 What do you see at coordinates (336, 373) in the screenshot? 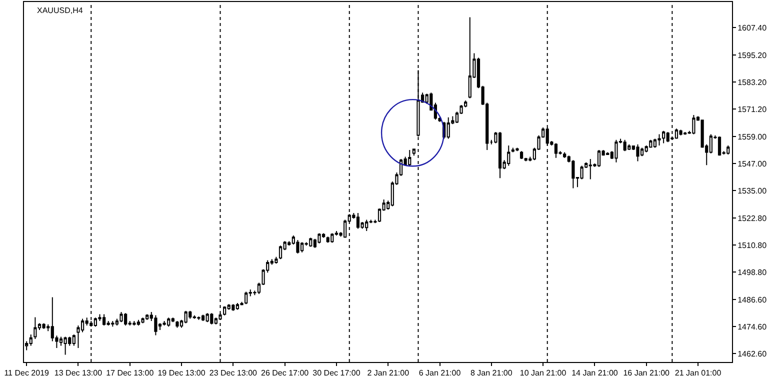
I see `x-tick-label: 30 Dec 17:00` at bounding box center [336, 373].